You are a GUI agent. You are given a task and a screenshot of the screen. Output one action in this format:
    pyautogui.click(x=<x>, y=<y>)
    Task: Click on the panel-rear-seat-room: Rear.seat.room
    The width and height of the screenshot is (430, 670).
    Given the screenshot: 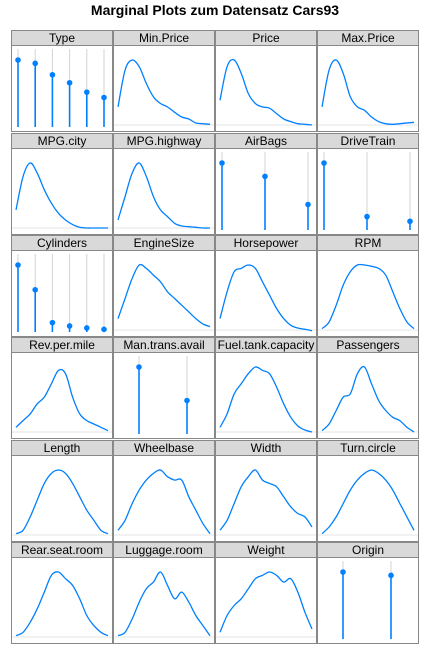 What is the action you would take?
    pyautogui.click(x=62, y=593)
    